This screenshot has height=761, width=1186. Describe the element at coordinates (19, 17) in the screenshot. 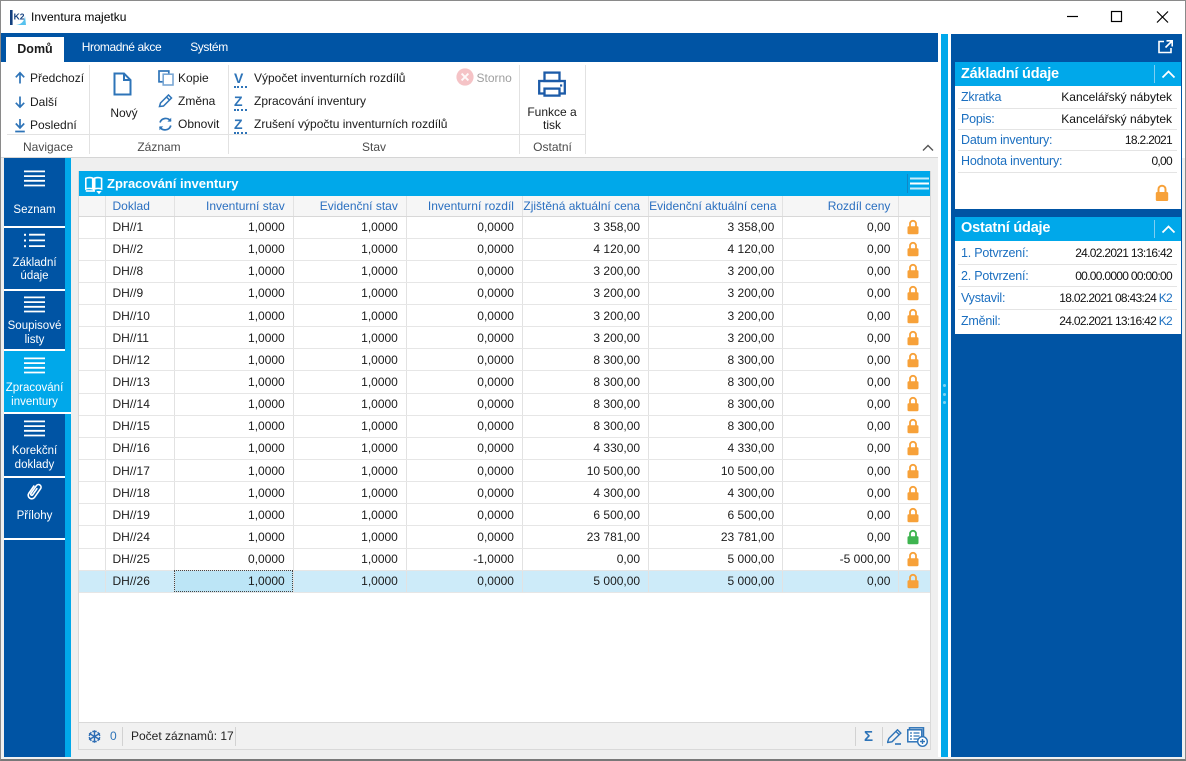

I see `svg-text: K2` at that location.